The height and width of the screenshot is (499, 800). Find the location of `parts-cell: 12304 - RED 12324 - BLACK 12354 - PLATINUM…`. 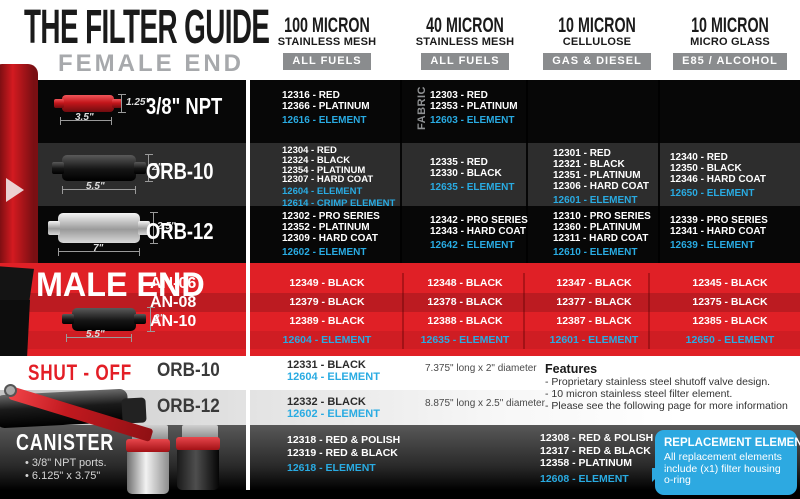

parts-cell: 12304 - RED 12324 - BLACK 12354 - PLATINUM… is located at coordinates (338, 177).